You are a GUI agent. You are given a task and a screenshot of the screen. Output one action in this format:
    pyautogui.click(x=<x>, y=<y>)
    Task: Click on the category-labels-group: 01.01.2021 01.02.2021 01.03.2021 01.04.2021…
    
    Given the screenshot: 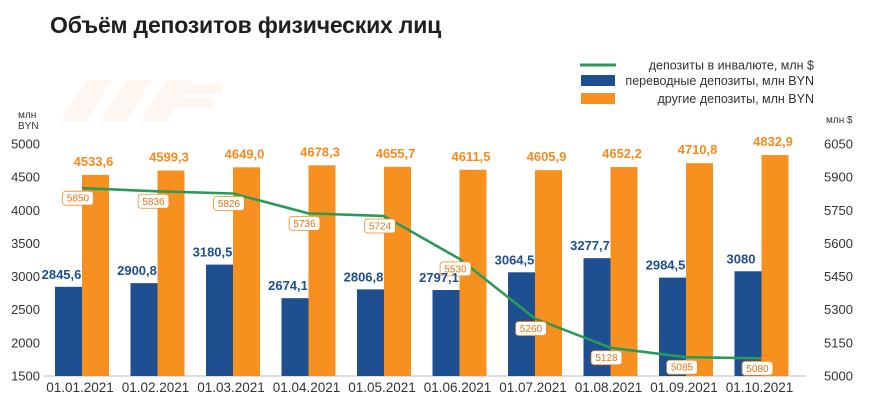 What is the action you would take?
    pyautogui.click(x=419, y=387)
    